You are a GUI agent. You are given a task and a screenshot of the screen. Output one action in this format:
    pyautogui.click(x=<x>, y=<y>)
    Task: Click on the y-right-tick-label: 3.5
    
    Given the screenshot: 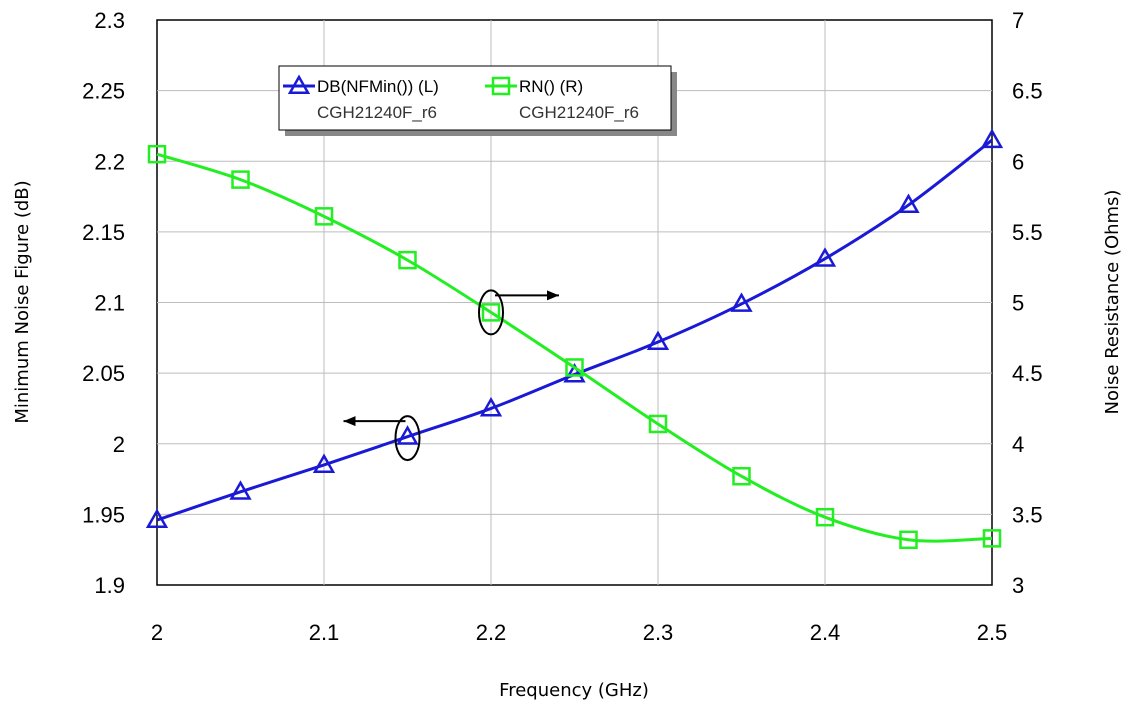 What is the action you would take?
    pyautogui.click(x=1027, y=514)
    